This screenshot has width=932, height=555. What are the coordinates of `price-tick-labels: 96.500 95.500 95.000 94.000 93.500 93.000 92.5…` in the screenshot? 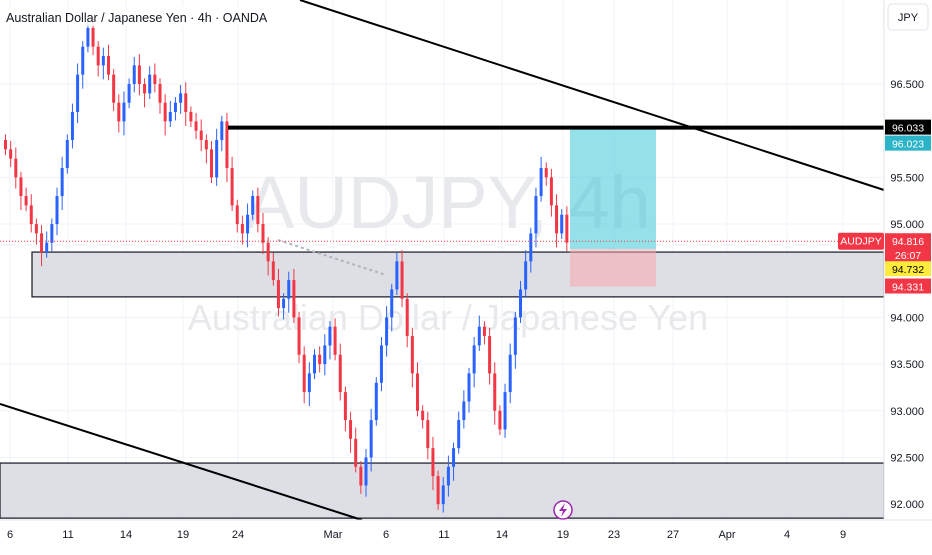 It's located at (907, 295).